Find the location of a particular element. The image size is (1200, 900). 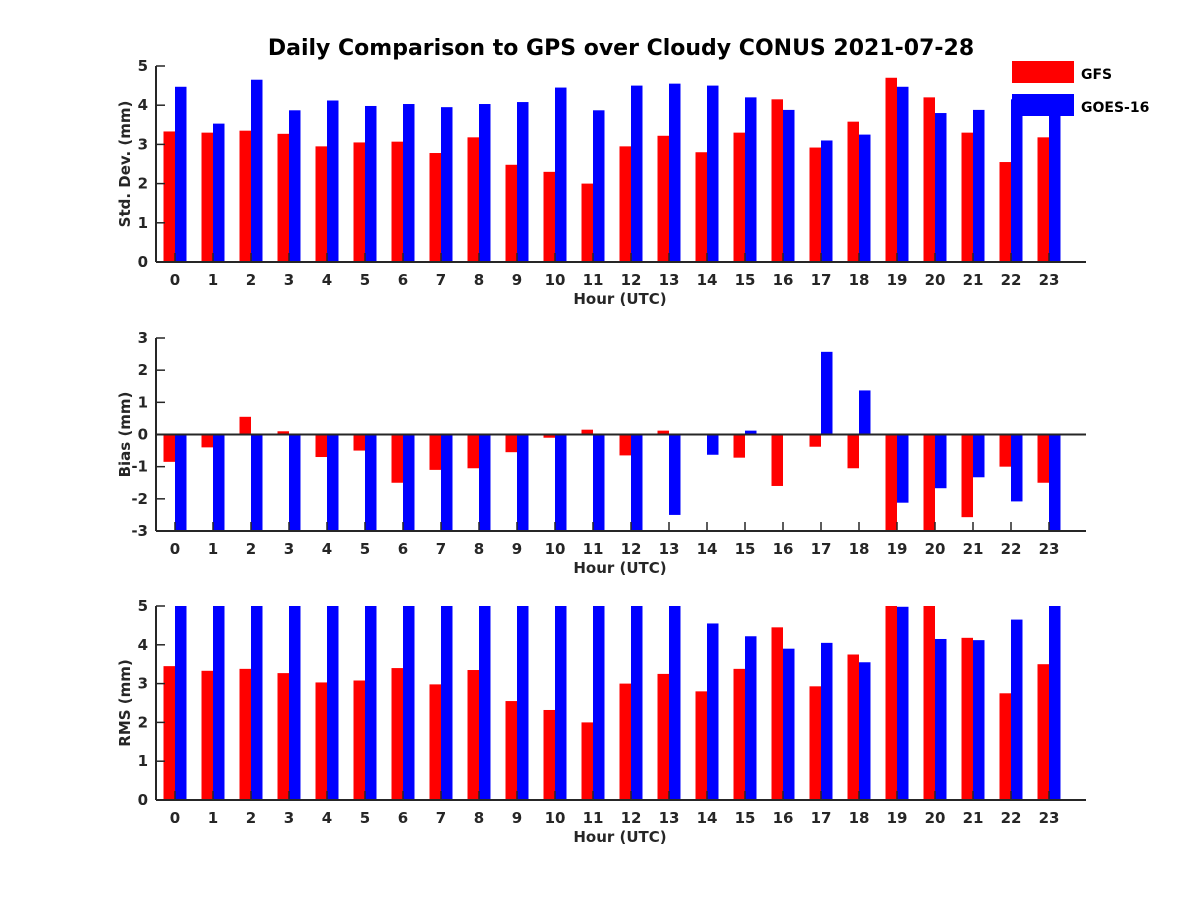

std-dev-x-tick-label: 20 is located at coordinates (935, 280).